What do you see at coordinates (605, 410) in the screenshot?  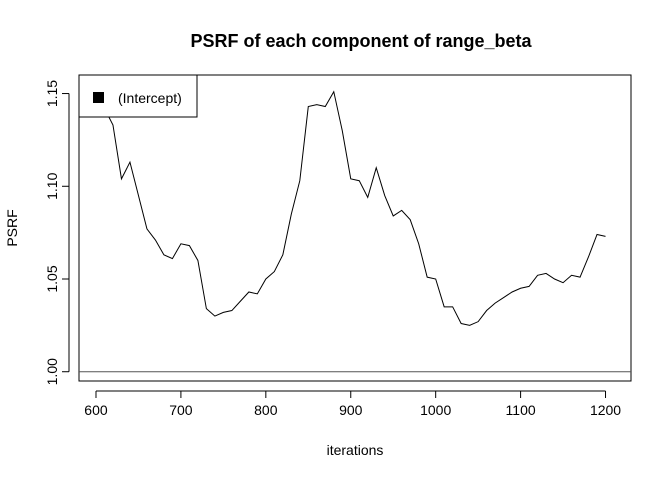 I see `x-tick-label: 1200` at bounding box center [605, 410].